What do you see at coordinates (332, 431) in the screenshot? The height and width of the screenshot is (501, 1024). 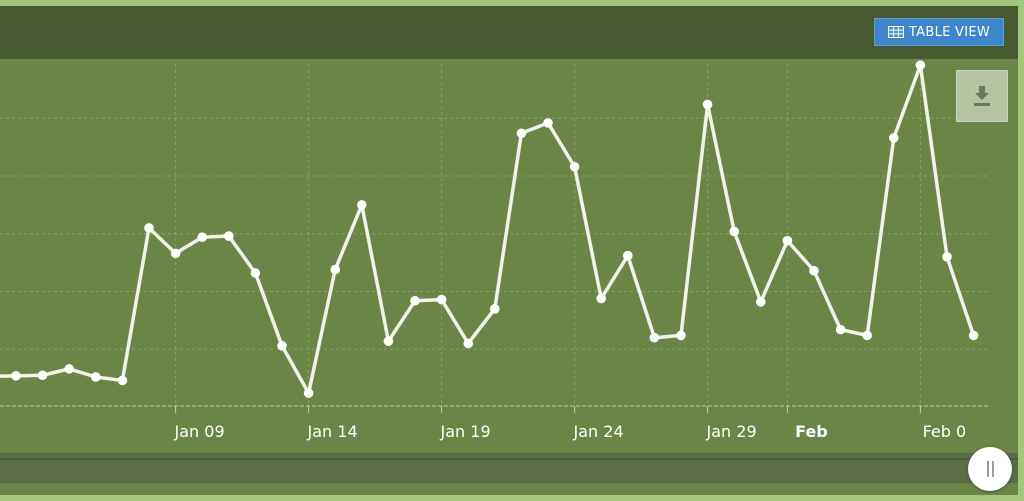 I see `x-tick-label: Jan 14` at bounding box center [332, 431].